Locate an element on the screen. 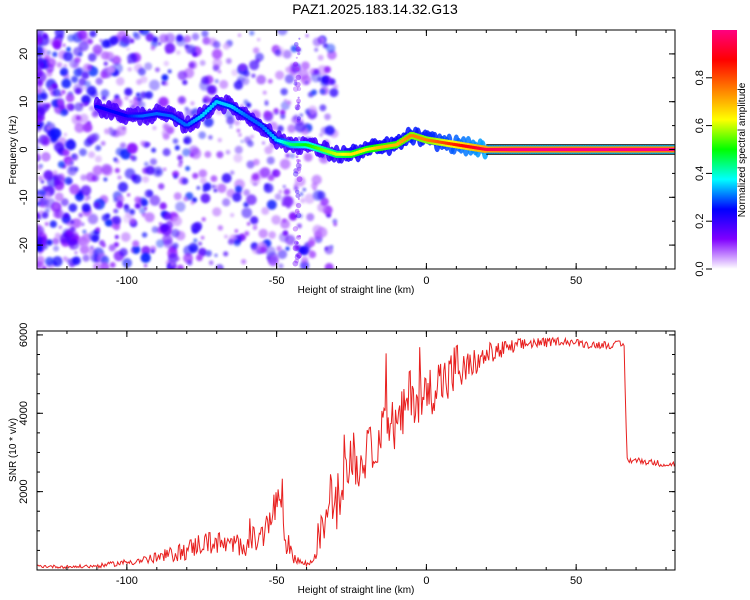 This screenshot has width=750, height=600. colorbar-title: Normalized spectral amplitude is located at coordinates (742, 149).